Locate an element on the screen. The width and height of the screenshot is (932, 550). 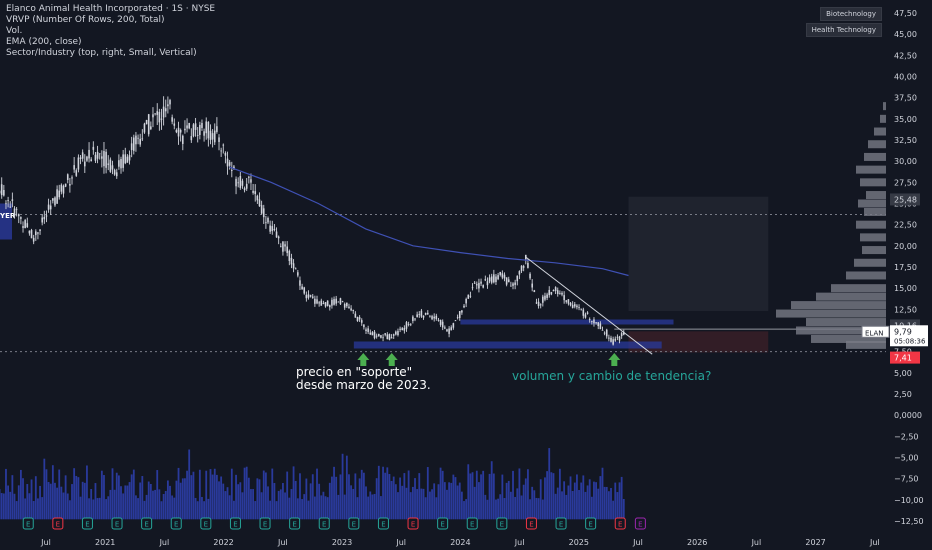
y-tick-label-14: 12,50 is located at coordinates (905, 309).